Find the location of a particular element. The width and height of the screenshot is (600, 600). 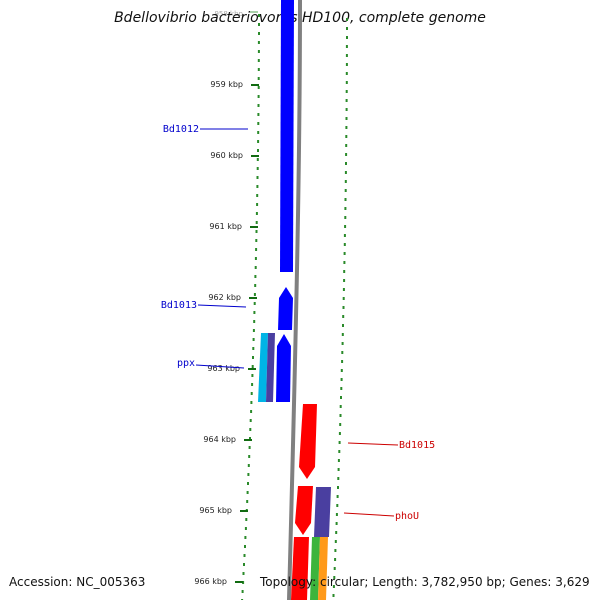

gene-label-bd1013: Bd1013 is located at coordinates (179, 305).